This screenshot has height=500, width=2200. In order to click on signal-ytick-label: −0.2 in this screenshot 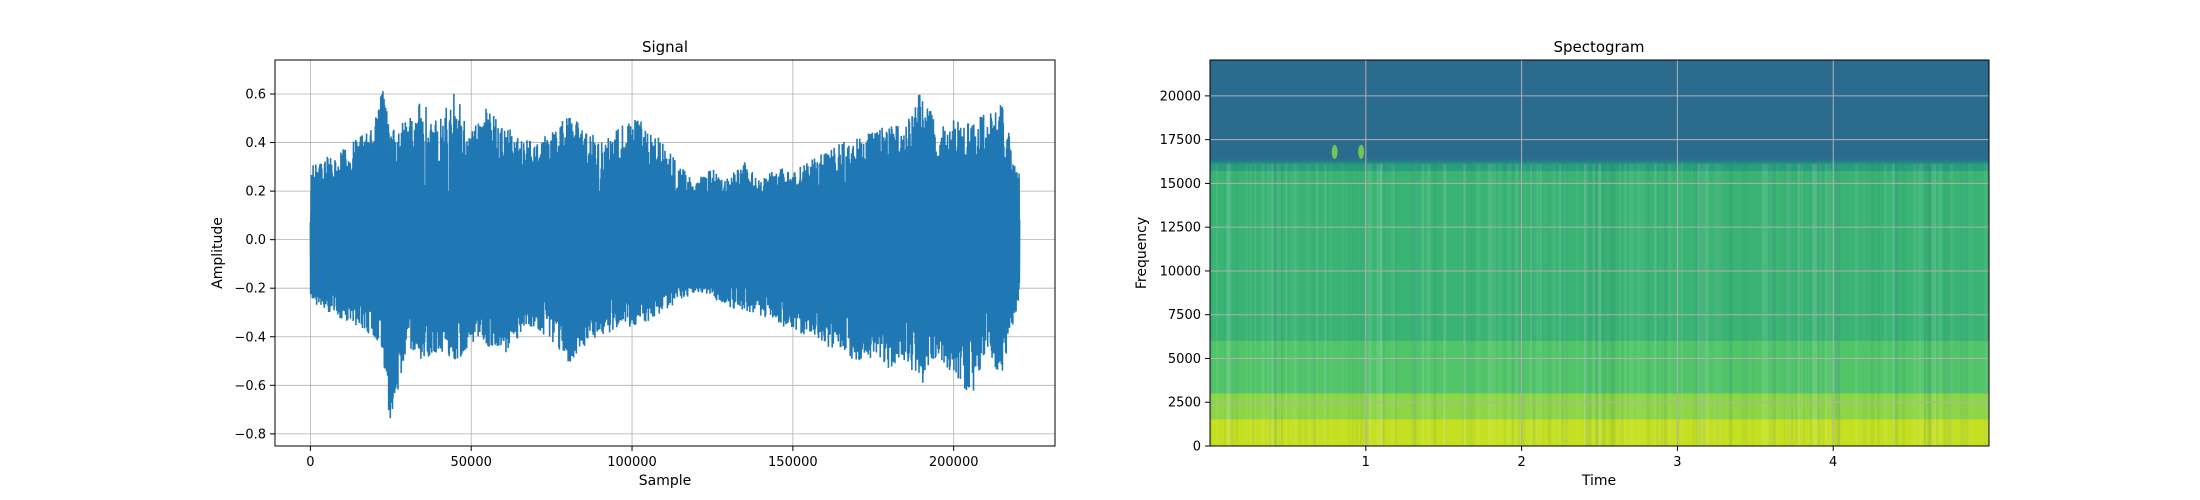, I will do `click(250, 289)`.